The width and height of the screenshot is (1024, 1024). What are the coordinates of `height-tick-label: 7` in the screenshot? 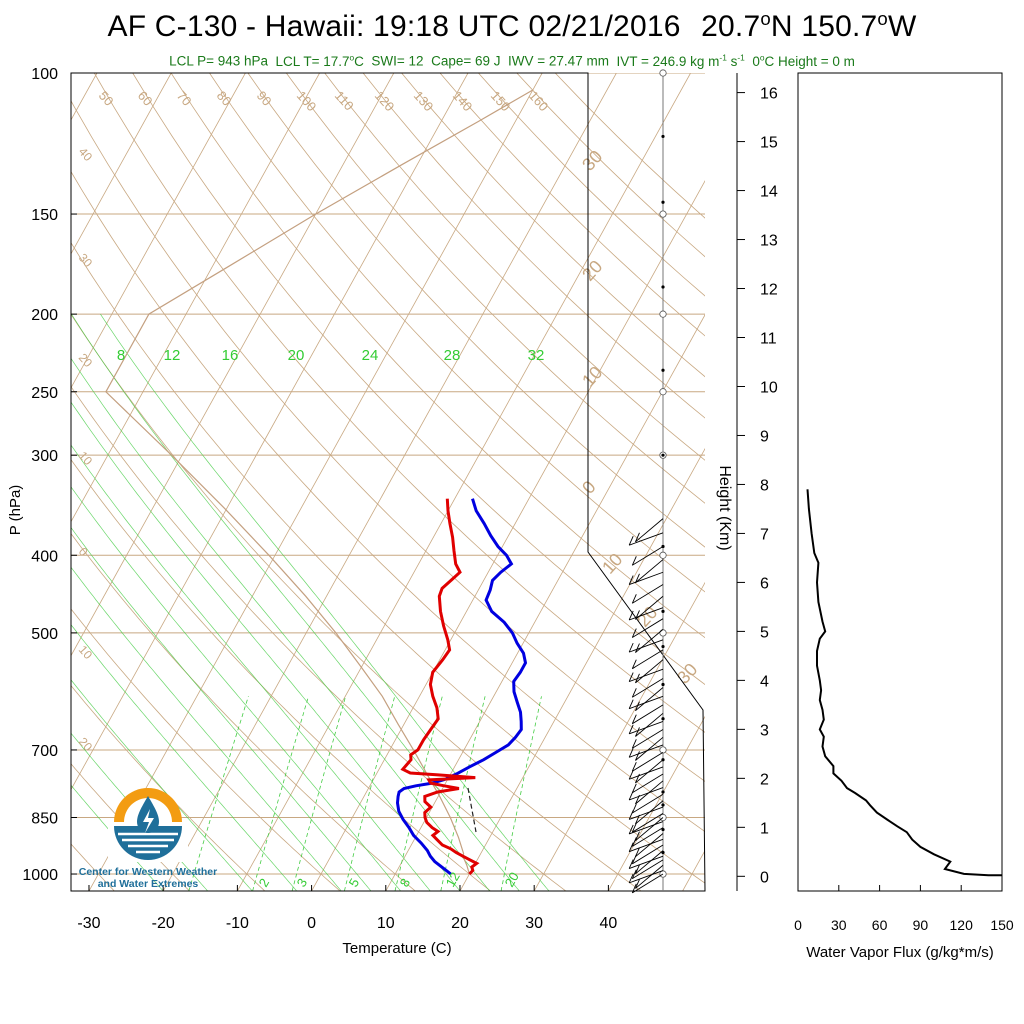 It's located at (764, 534).